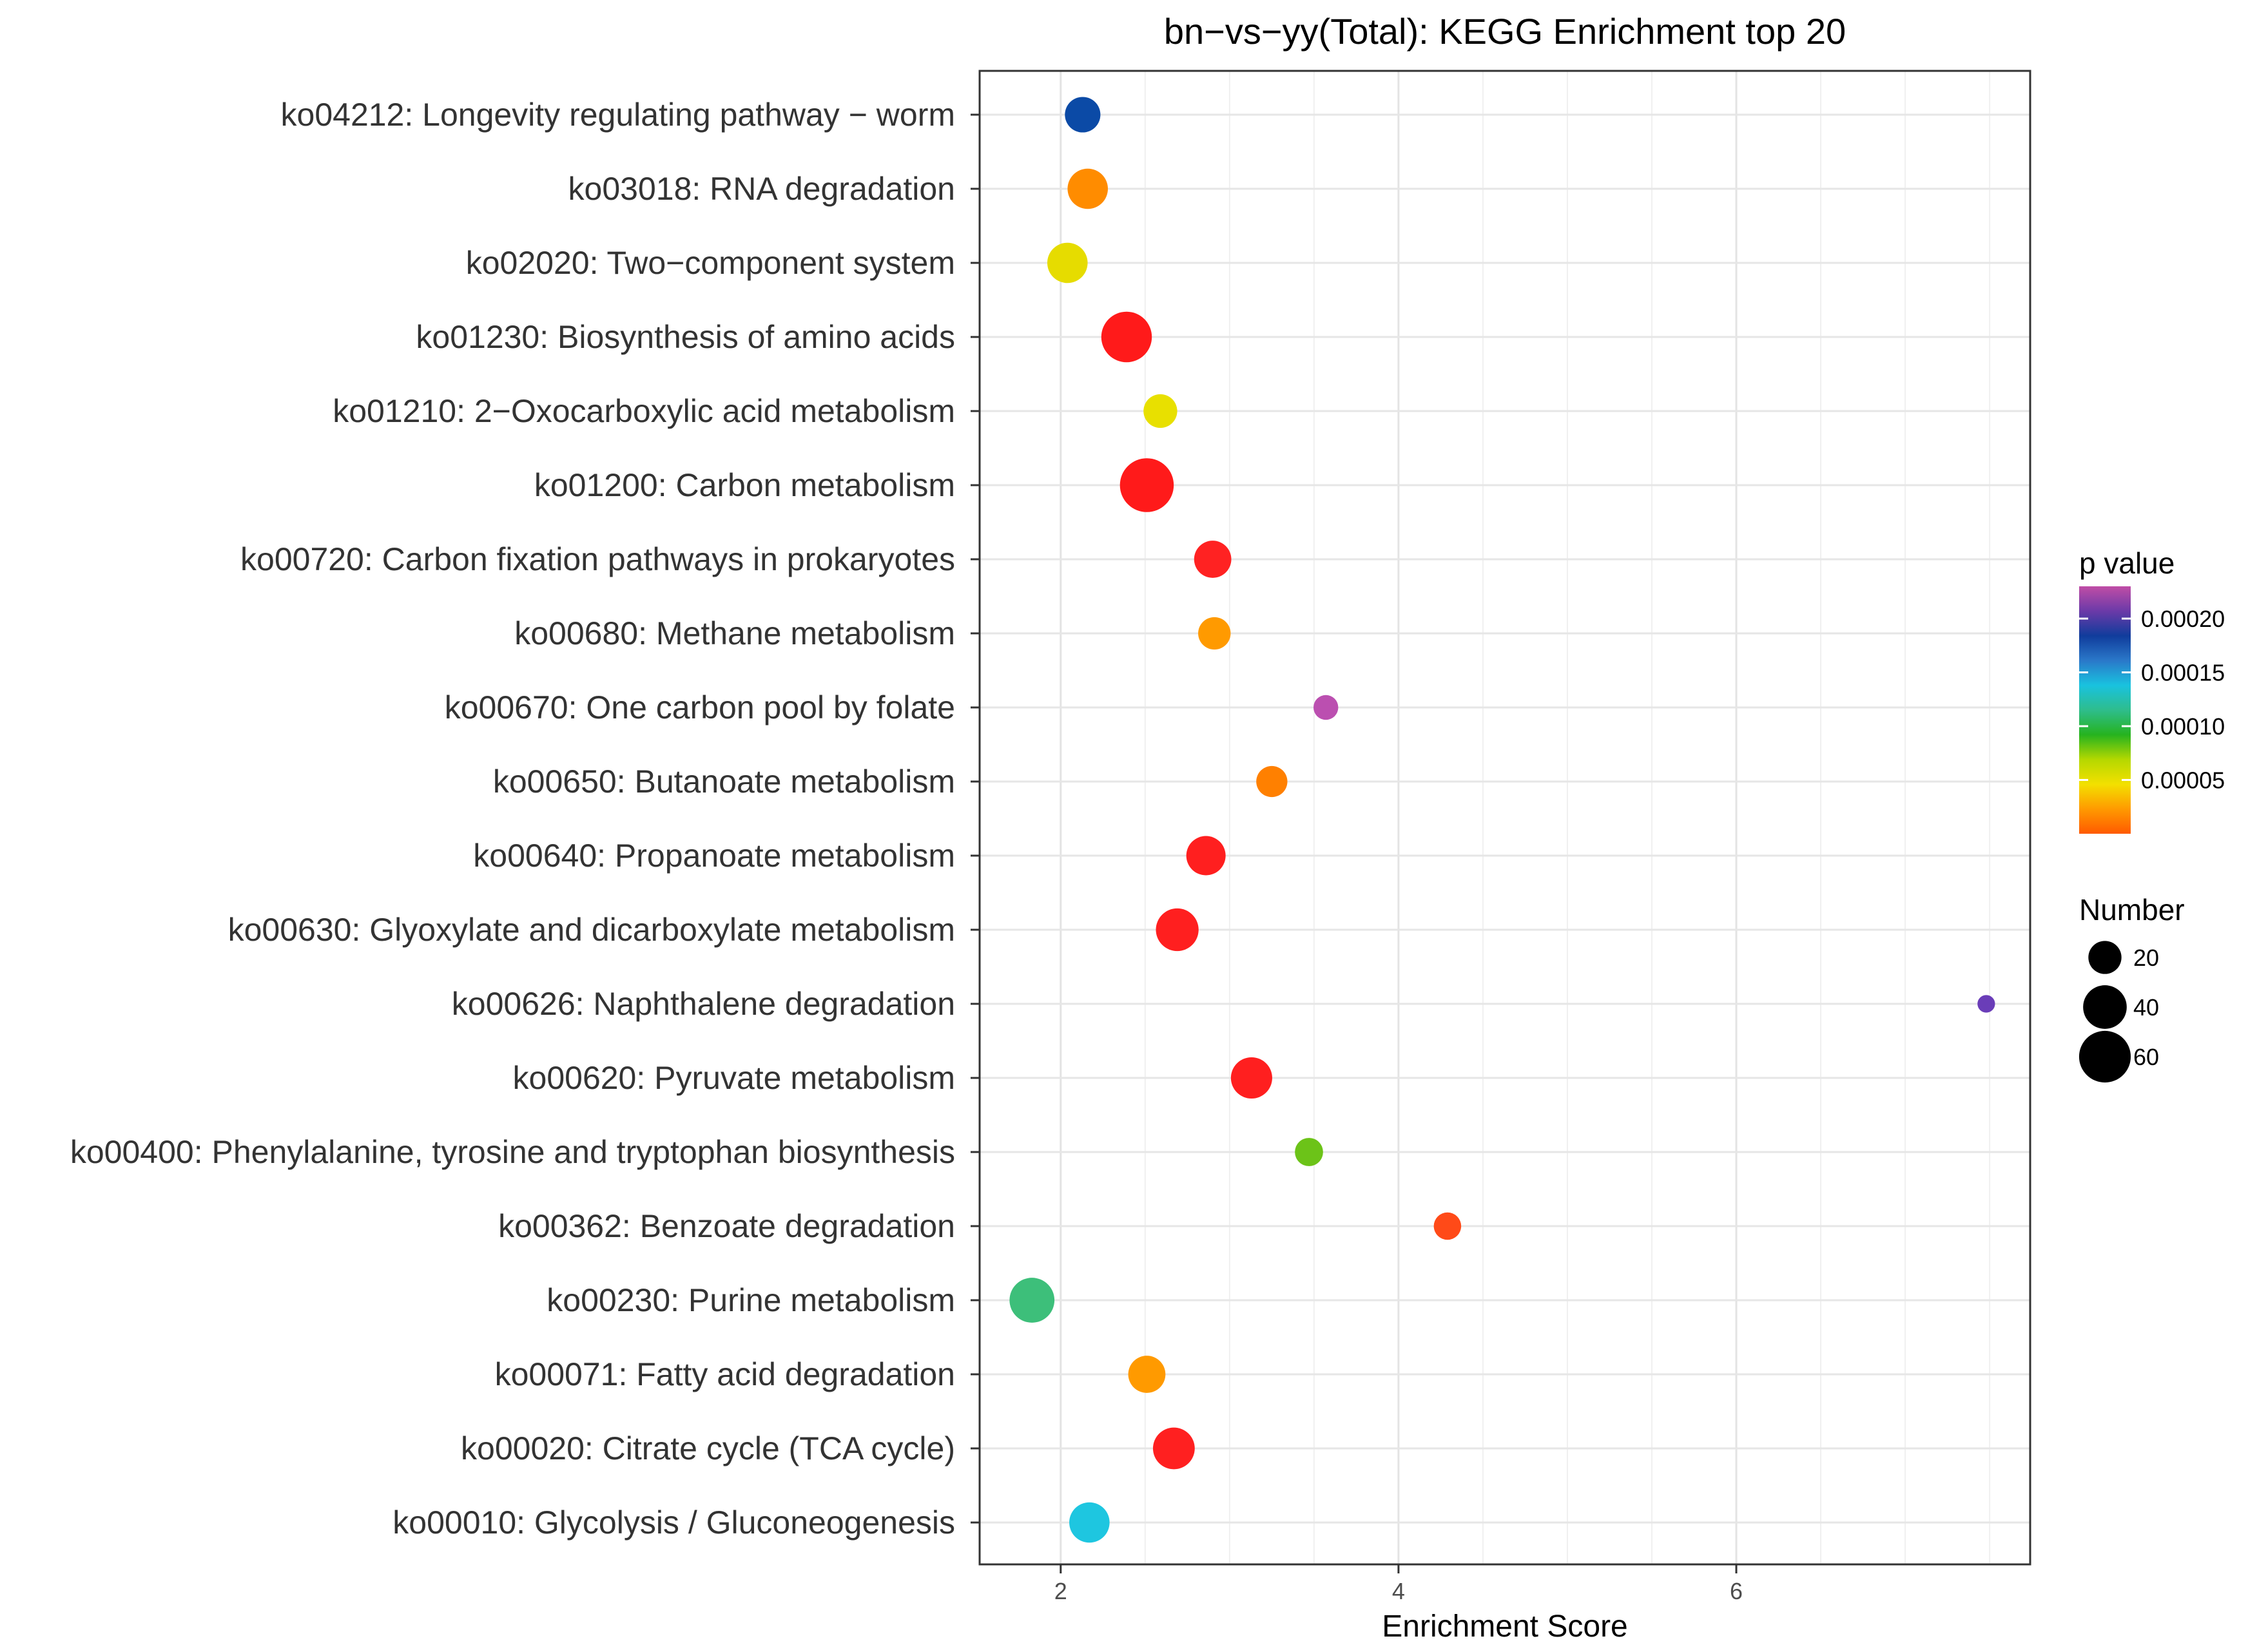  I want to click on category-label: ko00010: Glycolysis / Gluconeogenesis, so click(673, 1522).